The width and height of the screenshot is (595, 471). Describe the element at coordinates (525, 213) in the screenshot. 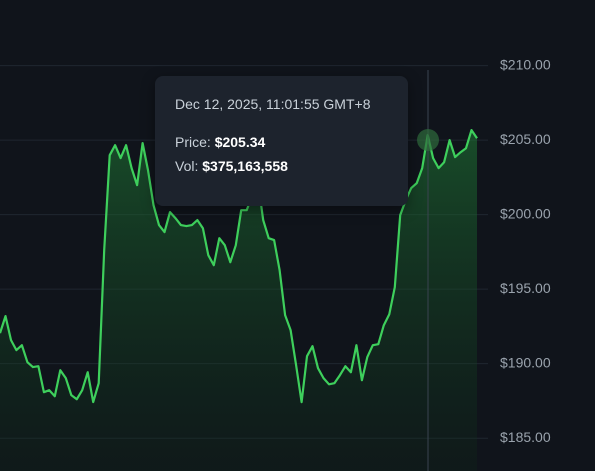

I see `y-tick-label: $200.00` at that location.